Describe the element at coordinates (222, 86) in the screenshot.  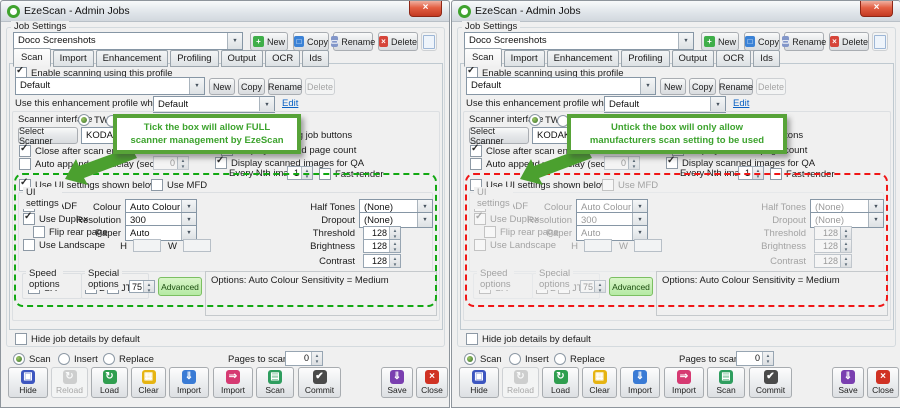
I see `scan-profile-new-button: New` at that location.